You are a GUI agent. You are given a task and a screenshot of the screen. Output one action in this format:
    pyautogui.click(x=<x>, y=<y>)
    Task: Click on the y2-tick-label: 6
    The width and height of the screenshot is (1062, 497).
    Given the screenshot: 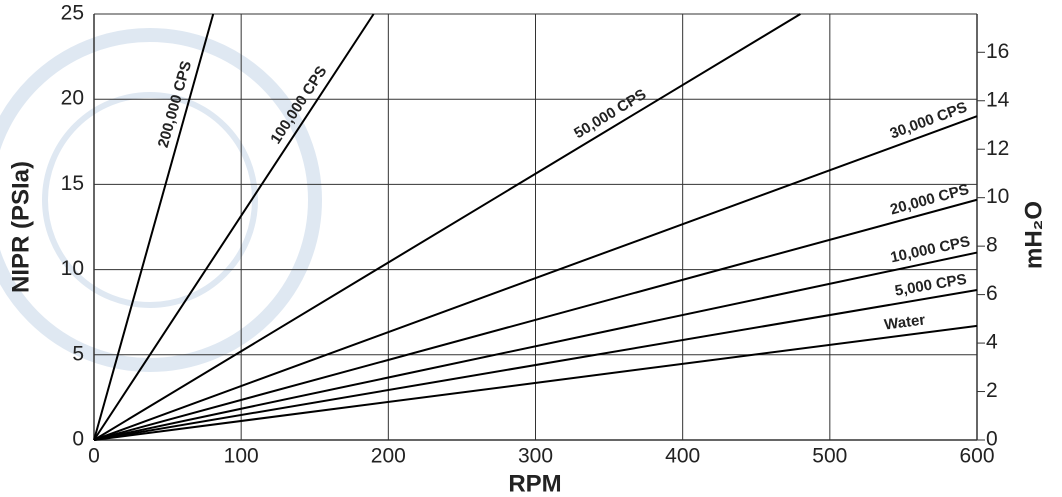 What is the action you would take?
    pyautogui.click(x=992, y=293)
    